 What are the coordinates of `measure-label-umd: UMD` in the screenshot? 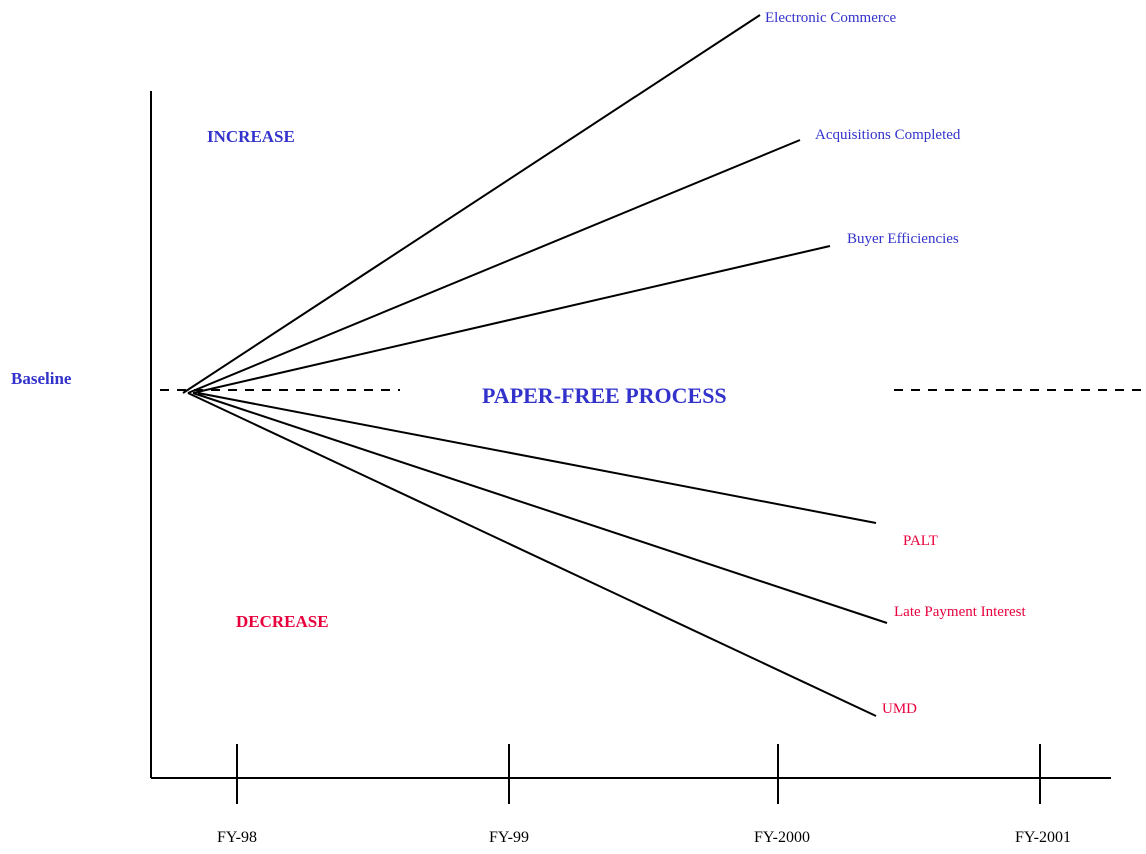 It's located at (899, 709).